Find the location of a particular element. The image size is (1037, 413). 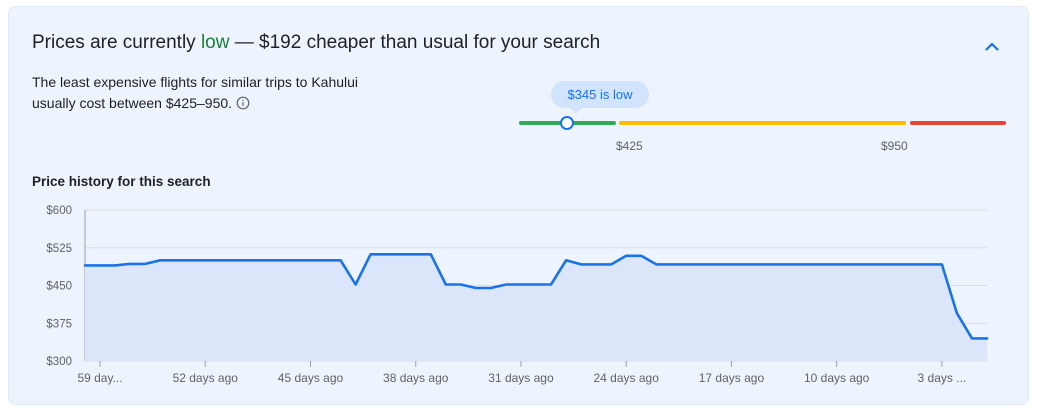

x-tick-label: 24 days ago is located at coordinates (627, 378).